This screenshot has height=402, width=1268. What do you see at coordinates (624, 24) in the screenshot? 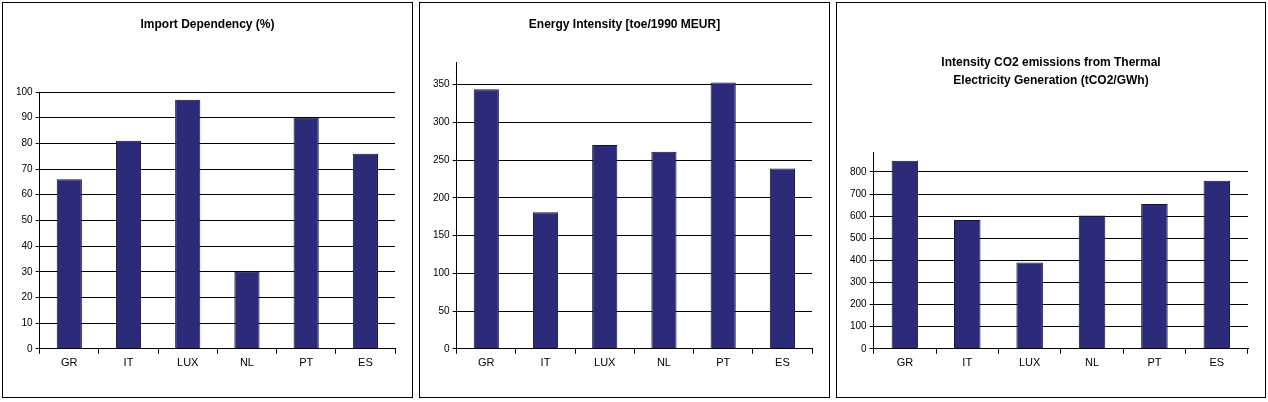
I see `chart-title: Energy Intensity [toe/1990 MEUR]` at bounding box center [624, 24].